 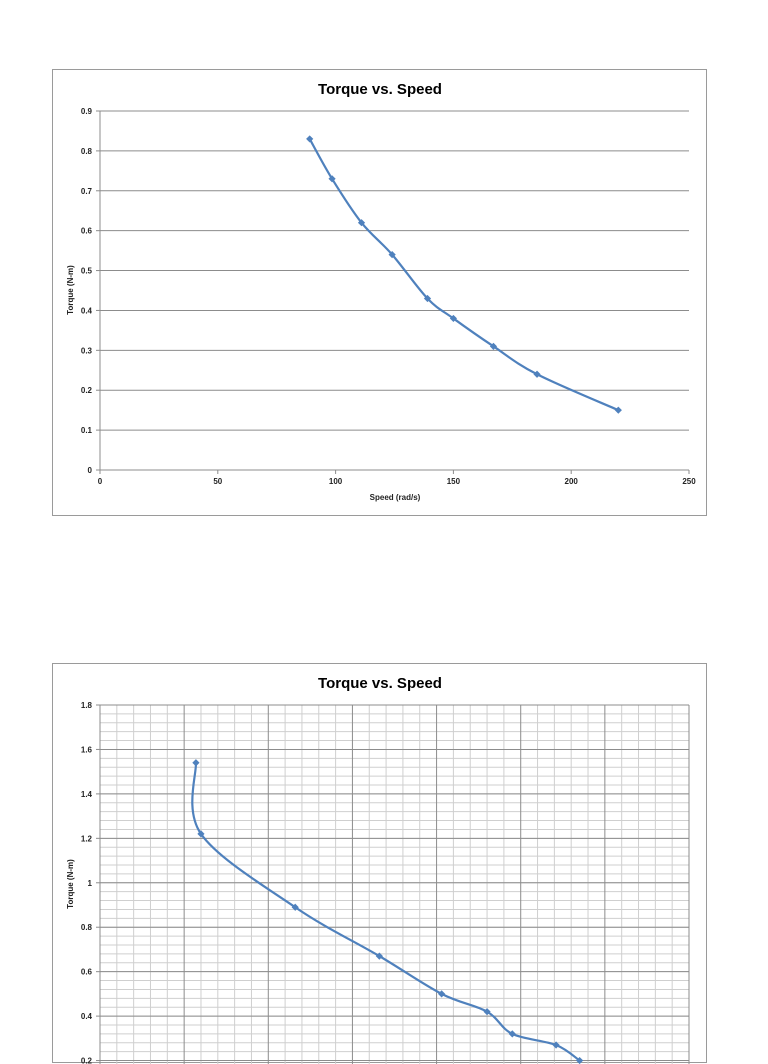 I want to click on chart1-y-tick-label: 0, so click(x=90, y=470).